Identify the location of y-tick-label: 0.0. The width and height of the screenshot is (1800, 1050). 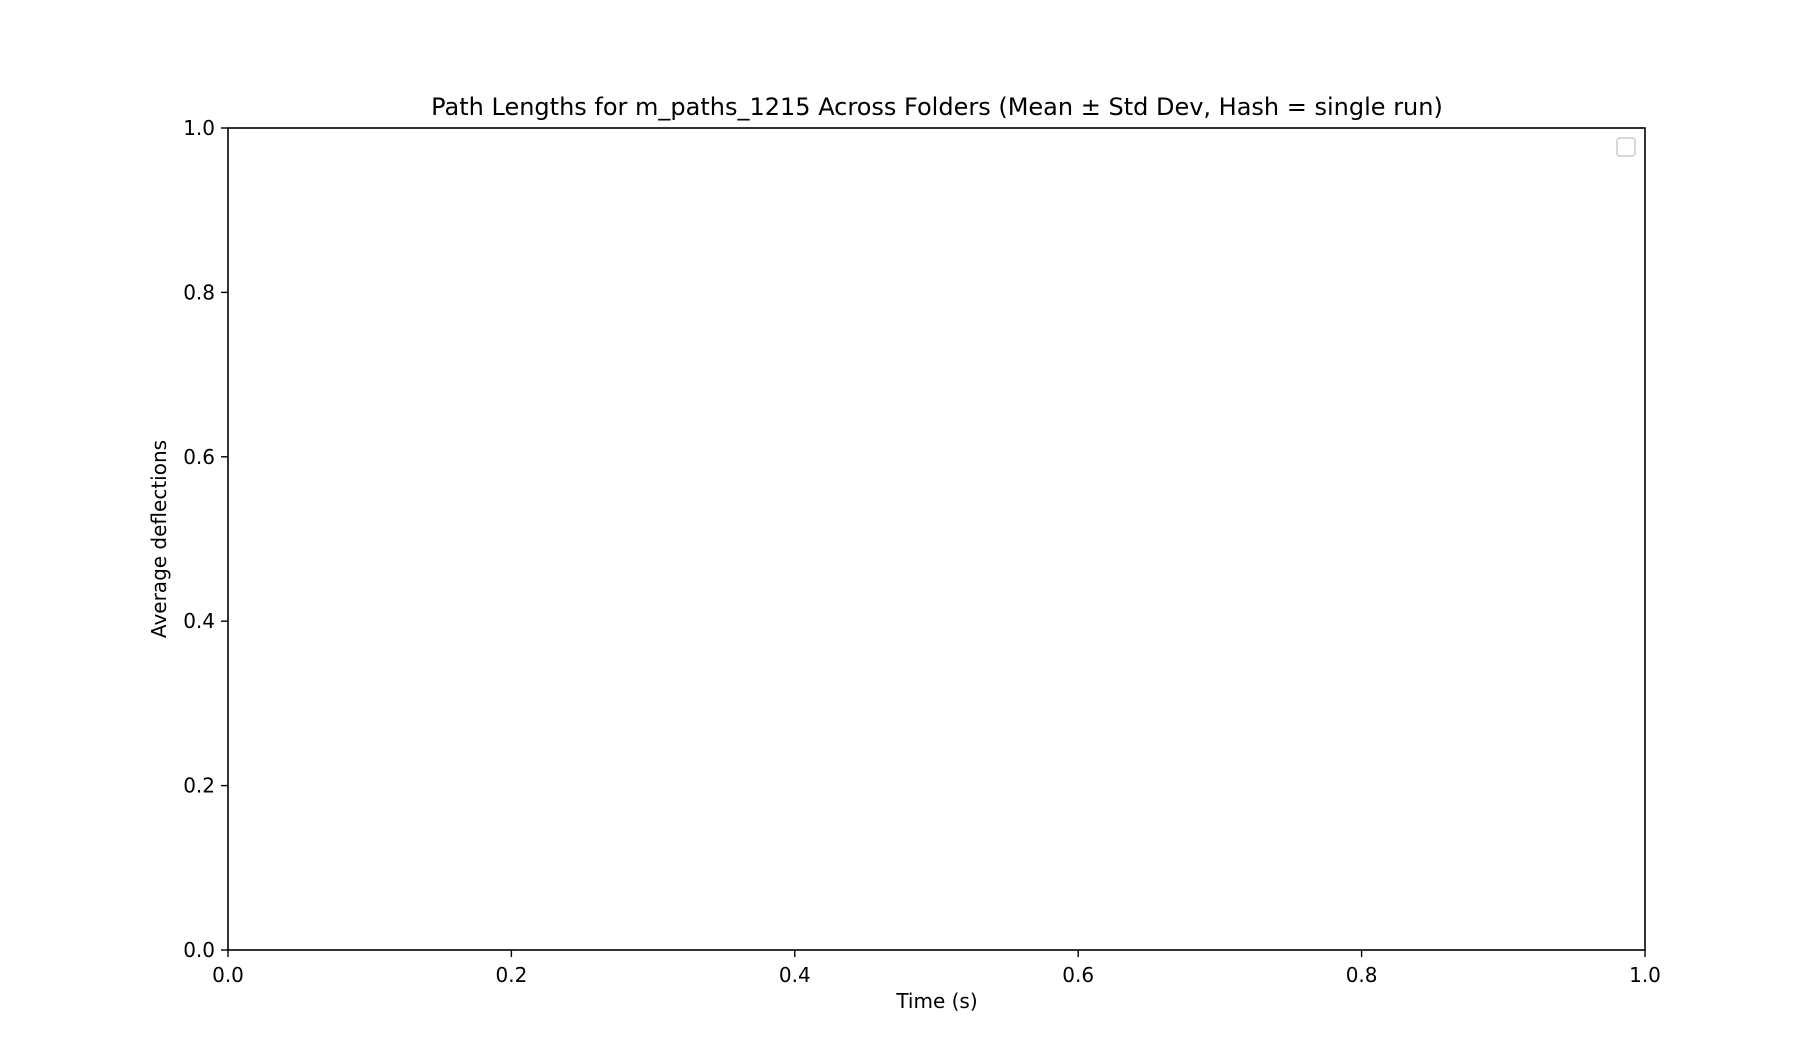
(199, 950).